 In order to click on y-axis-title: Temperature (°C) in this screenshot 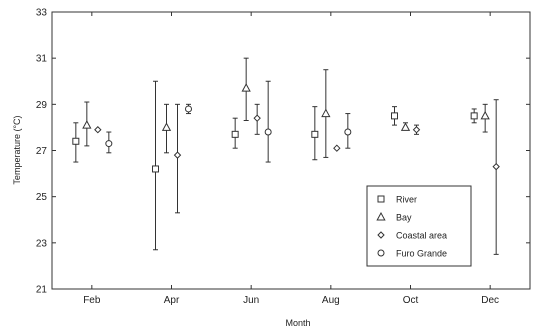, I will do `click(17, 149)`.